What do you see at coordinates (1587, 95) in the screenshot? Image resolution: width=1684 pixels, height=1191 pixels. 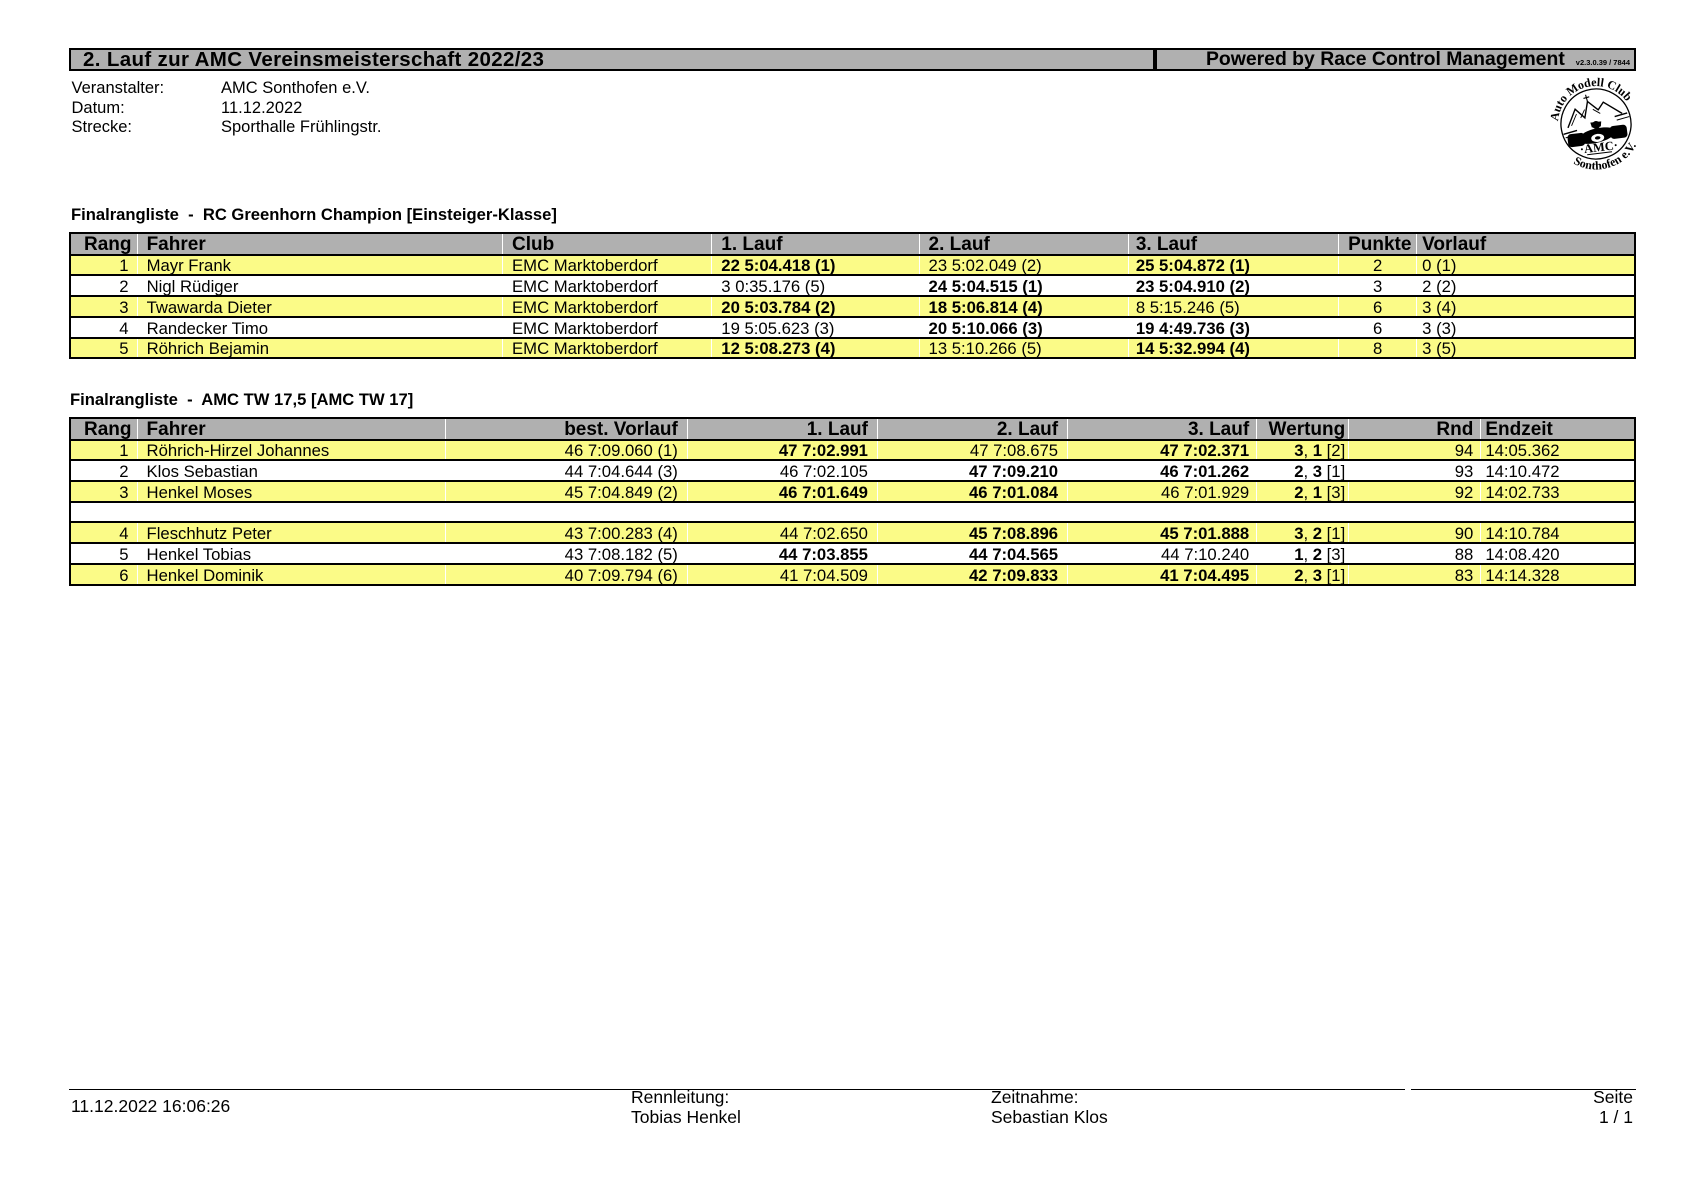 I see `svg-text: Auto Modell Club` at bounding box center [1587, 95].